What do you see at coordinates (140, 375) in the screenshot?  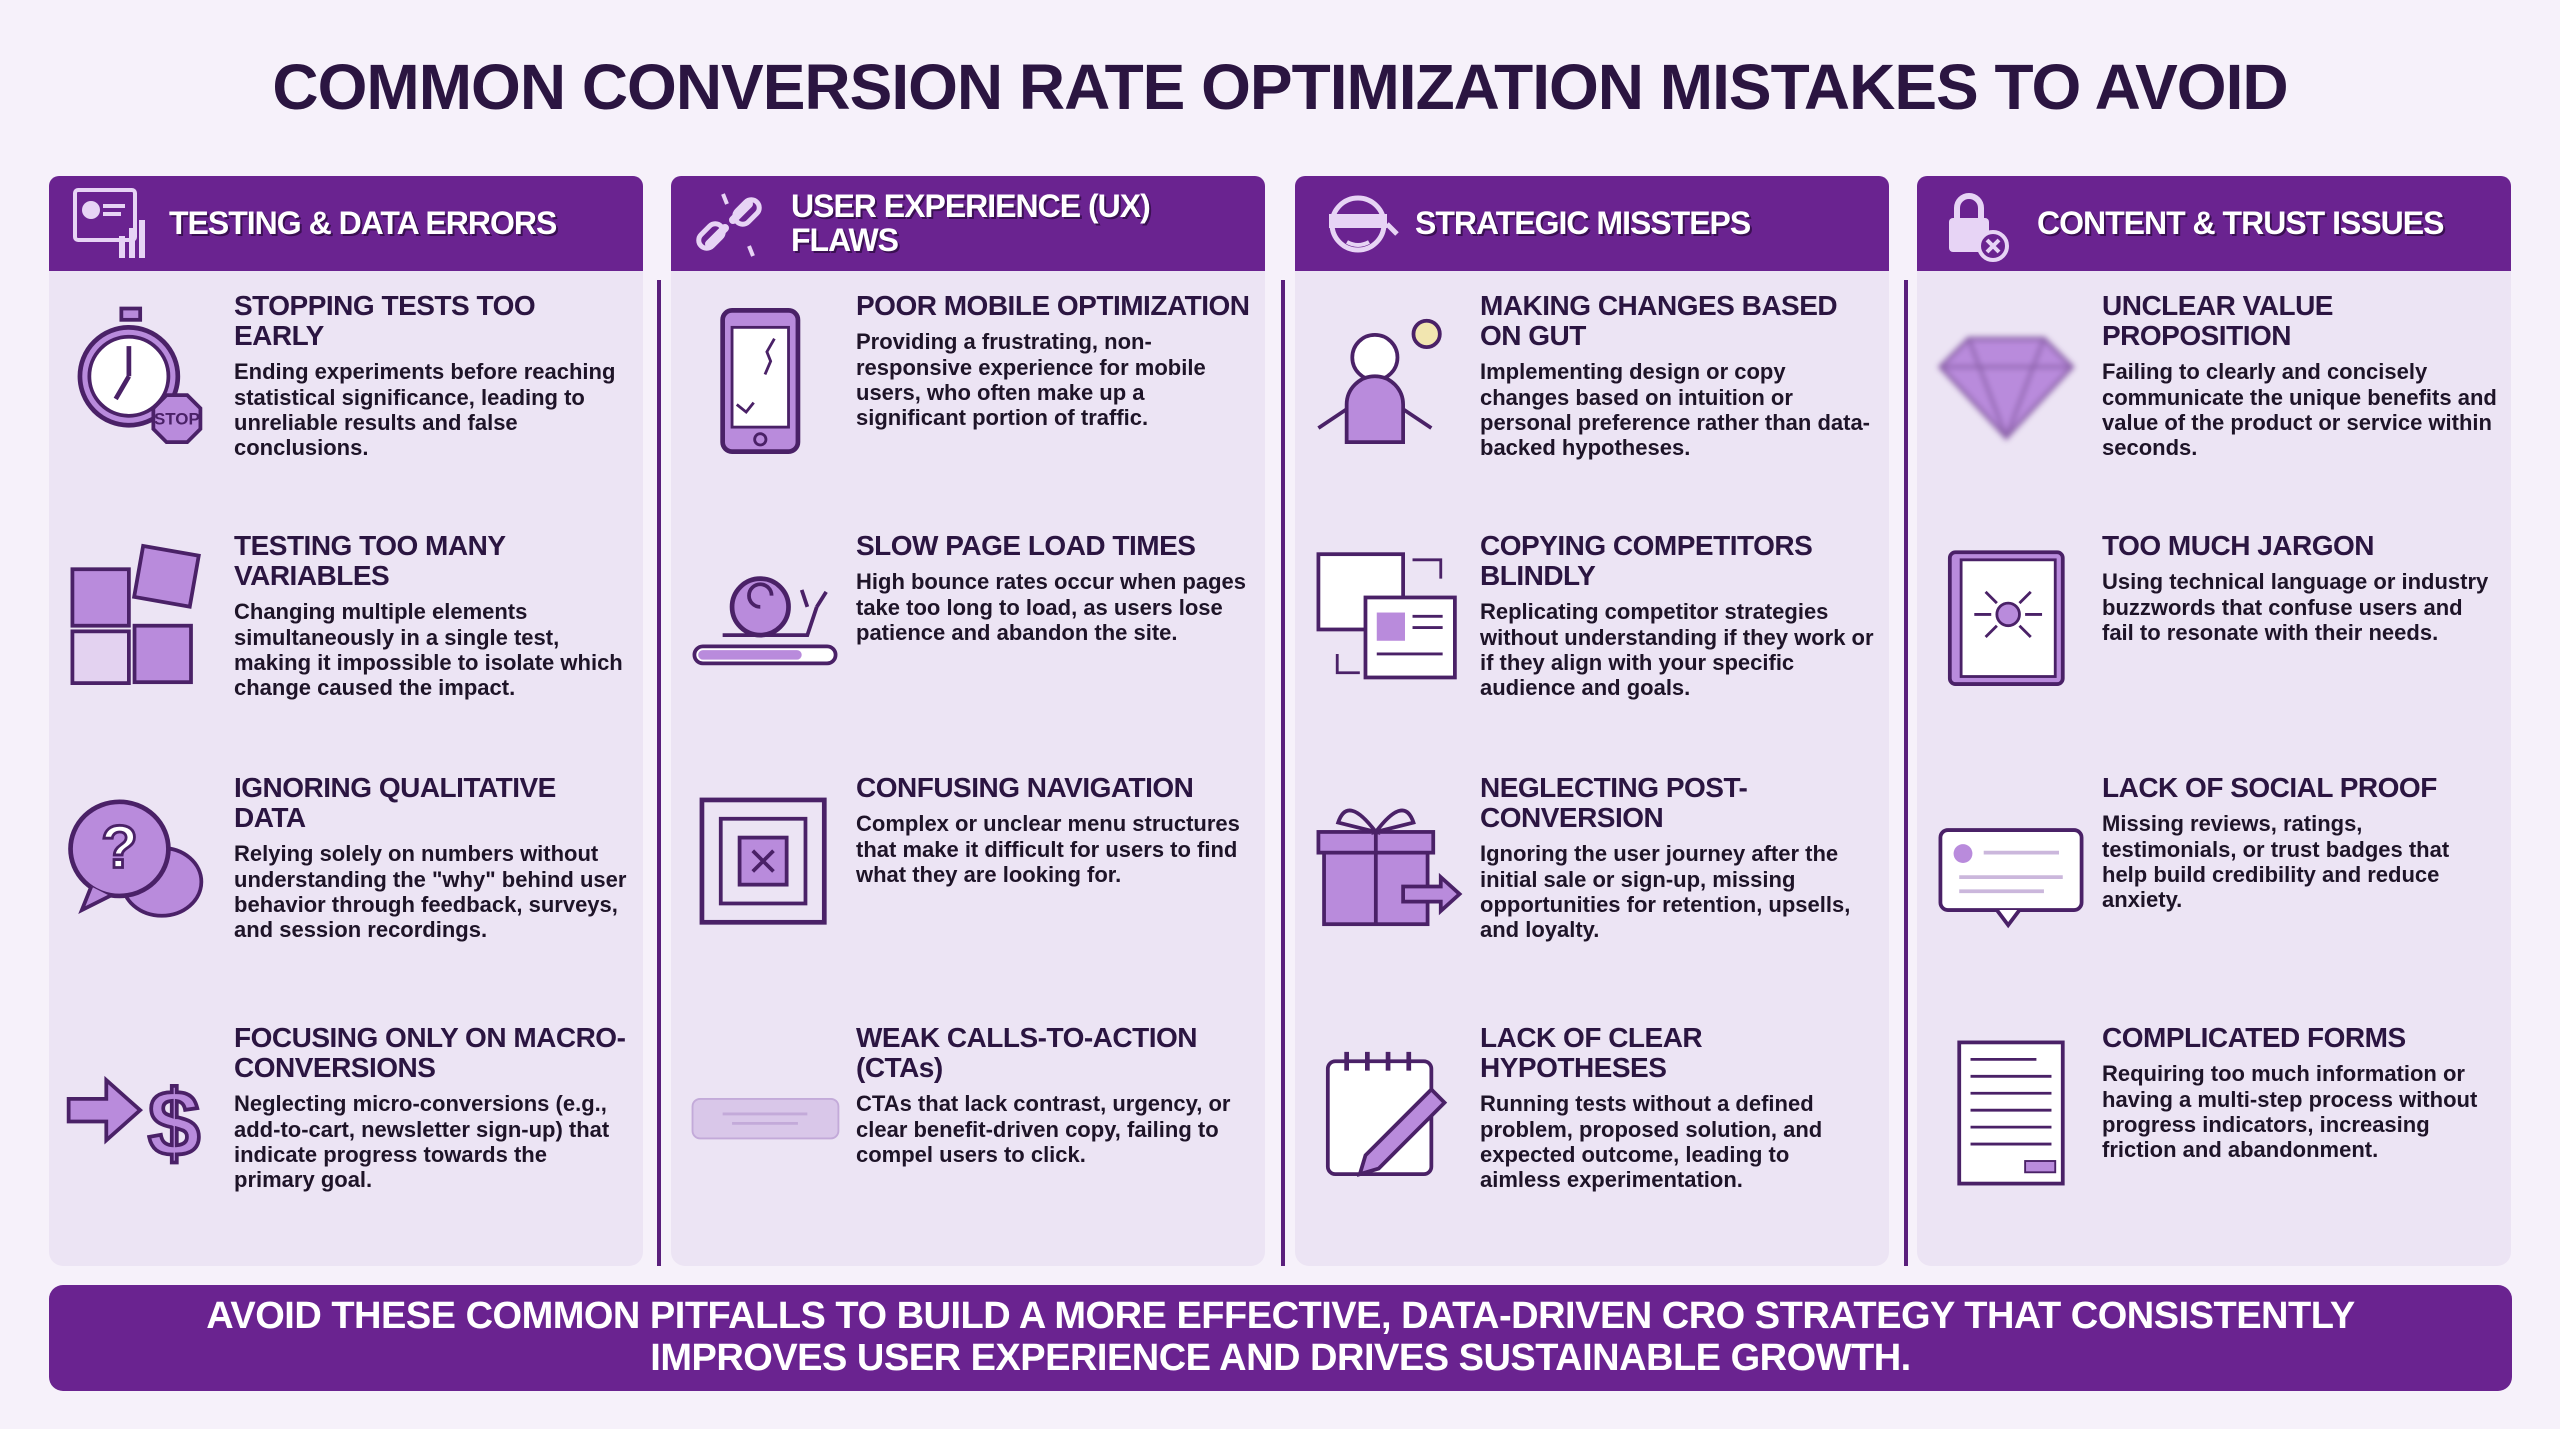 I see `stopwatch-stop-icon: STOP` at bounding box center [140, 375].